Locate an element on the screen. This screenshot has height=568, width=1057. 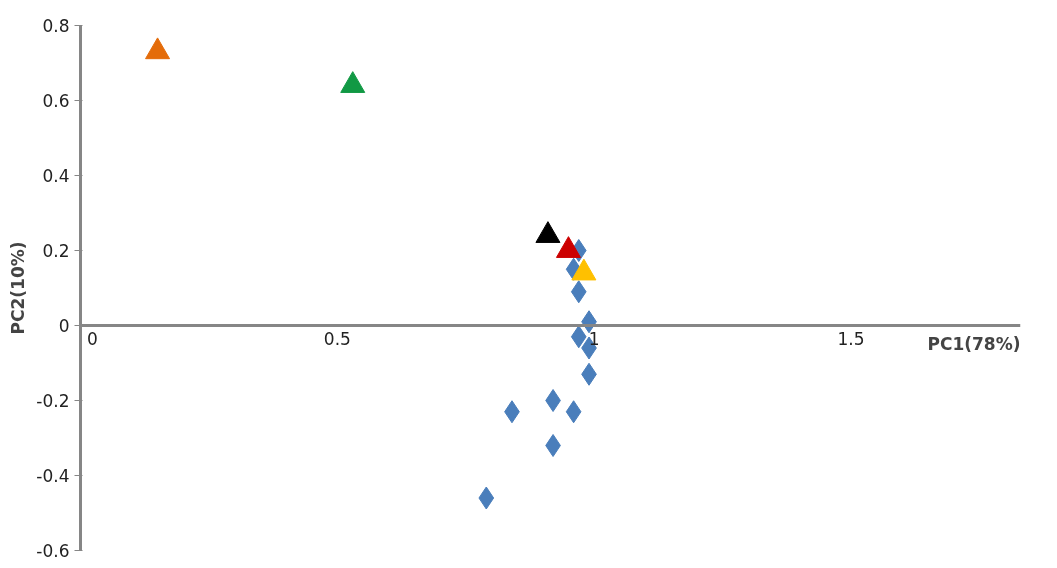
x-tick-label: 1.5 is located at coordinates (851, 338).